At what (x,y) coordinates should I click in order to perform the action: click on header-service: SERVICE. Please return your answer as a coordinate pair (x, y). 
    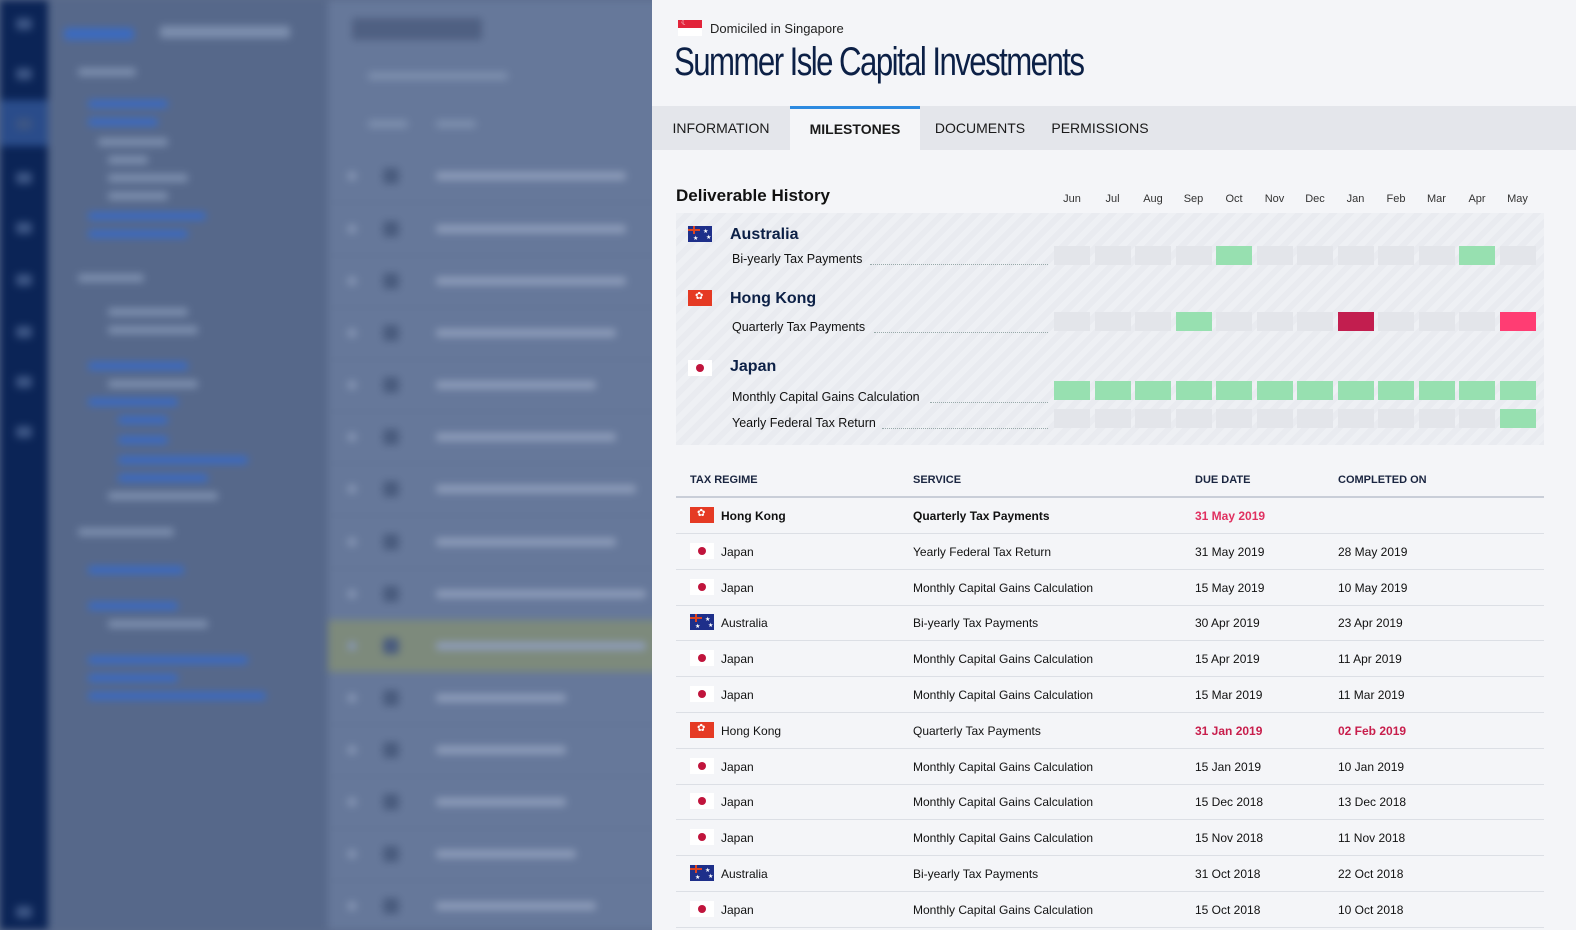
    Looking at the image, I should click on (937, 480).